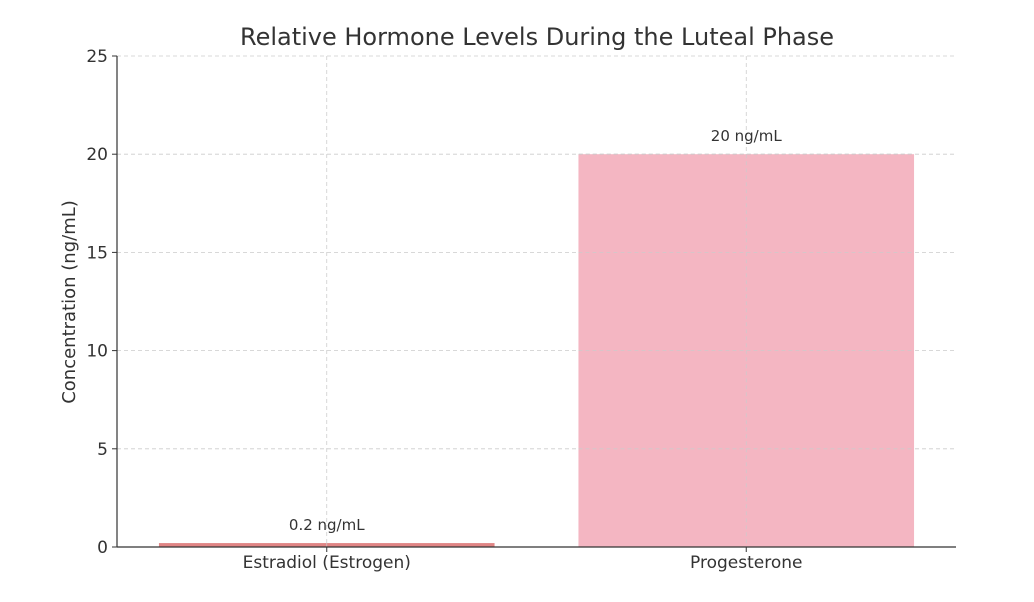 The height and width of the screenshot is (602, 1034). I want to click on y-tick-label: 15, so click(97, 253).